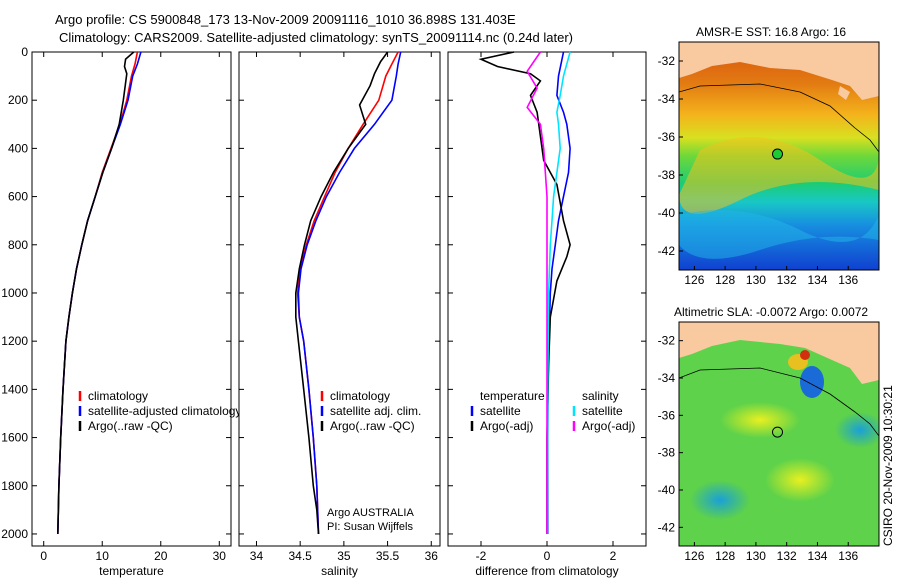  I want to click on y-tick-label: 1200, so click(14, 341).